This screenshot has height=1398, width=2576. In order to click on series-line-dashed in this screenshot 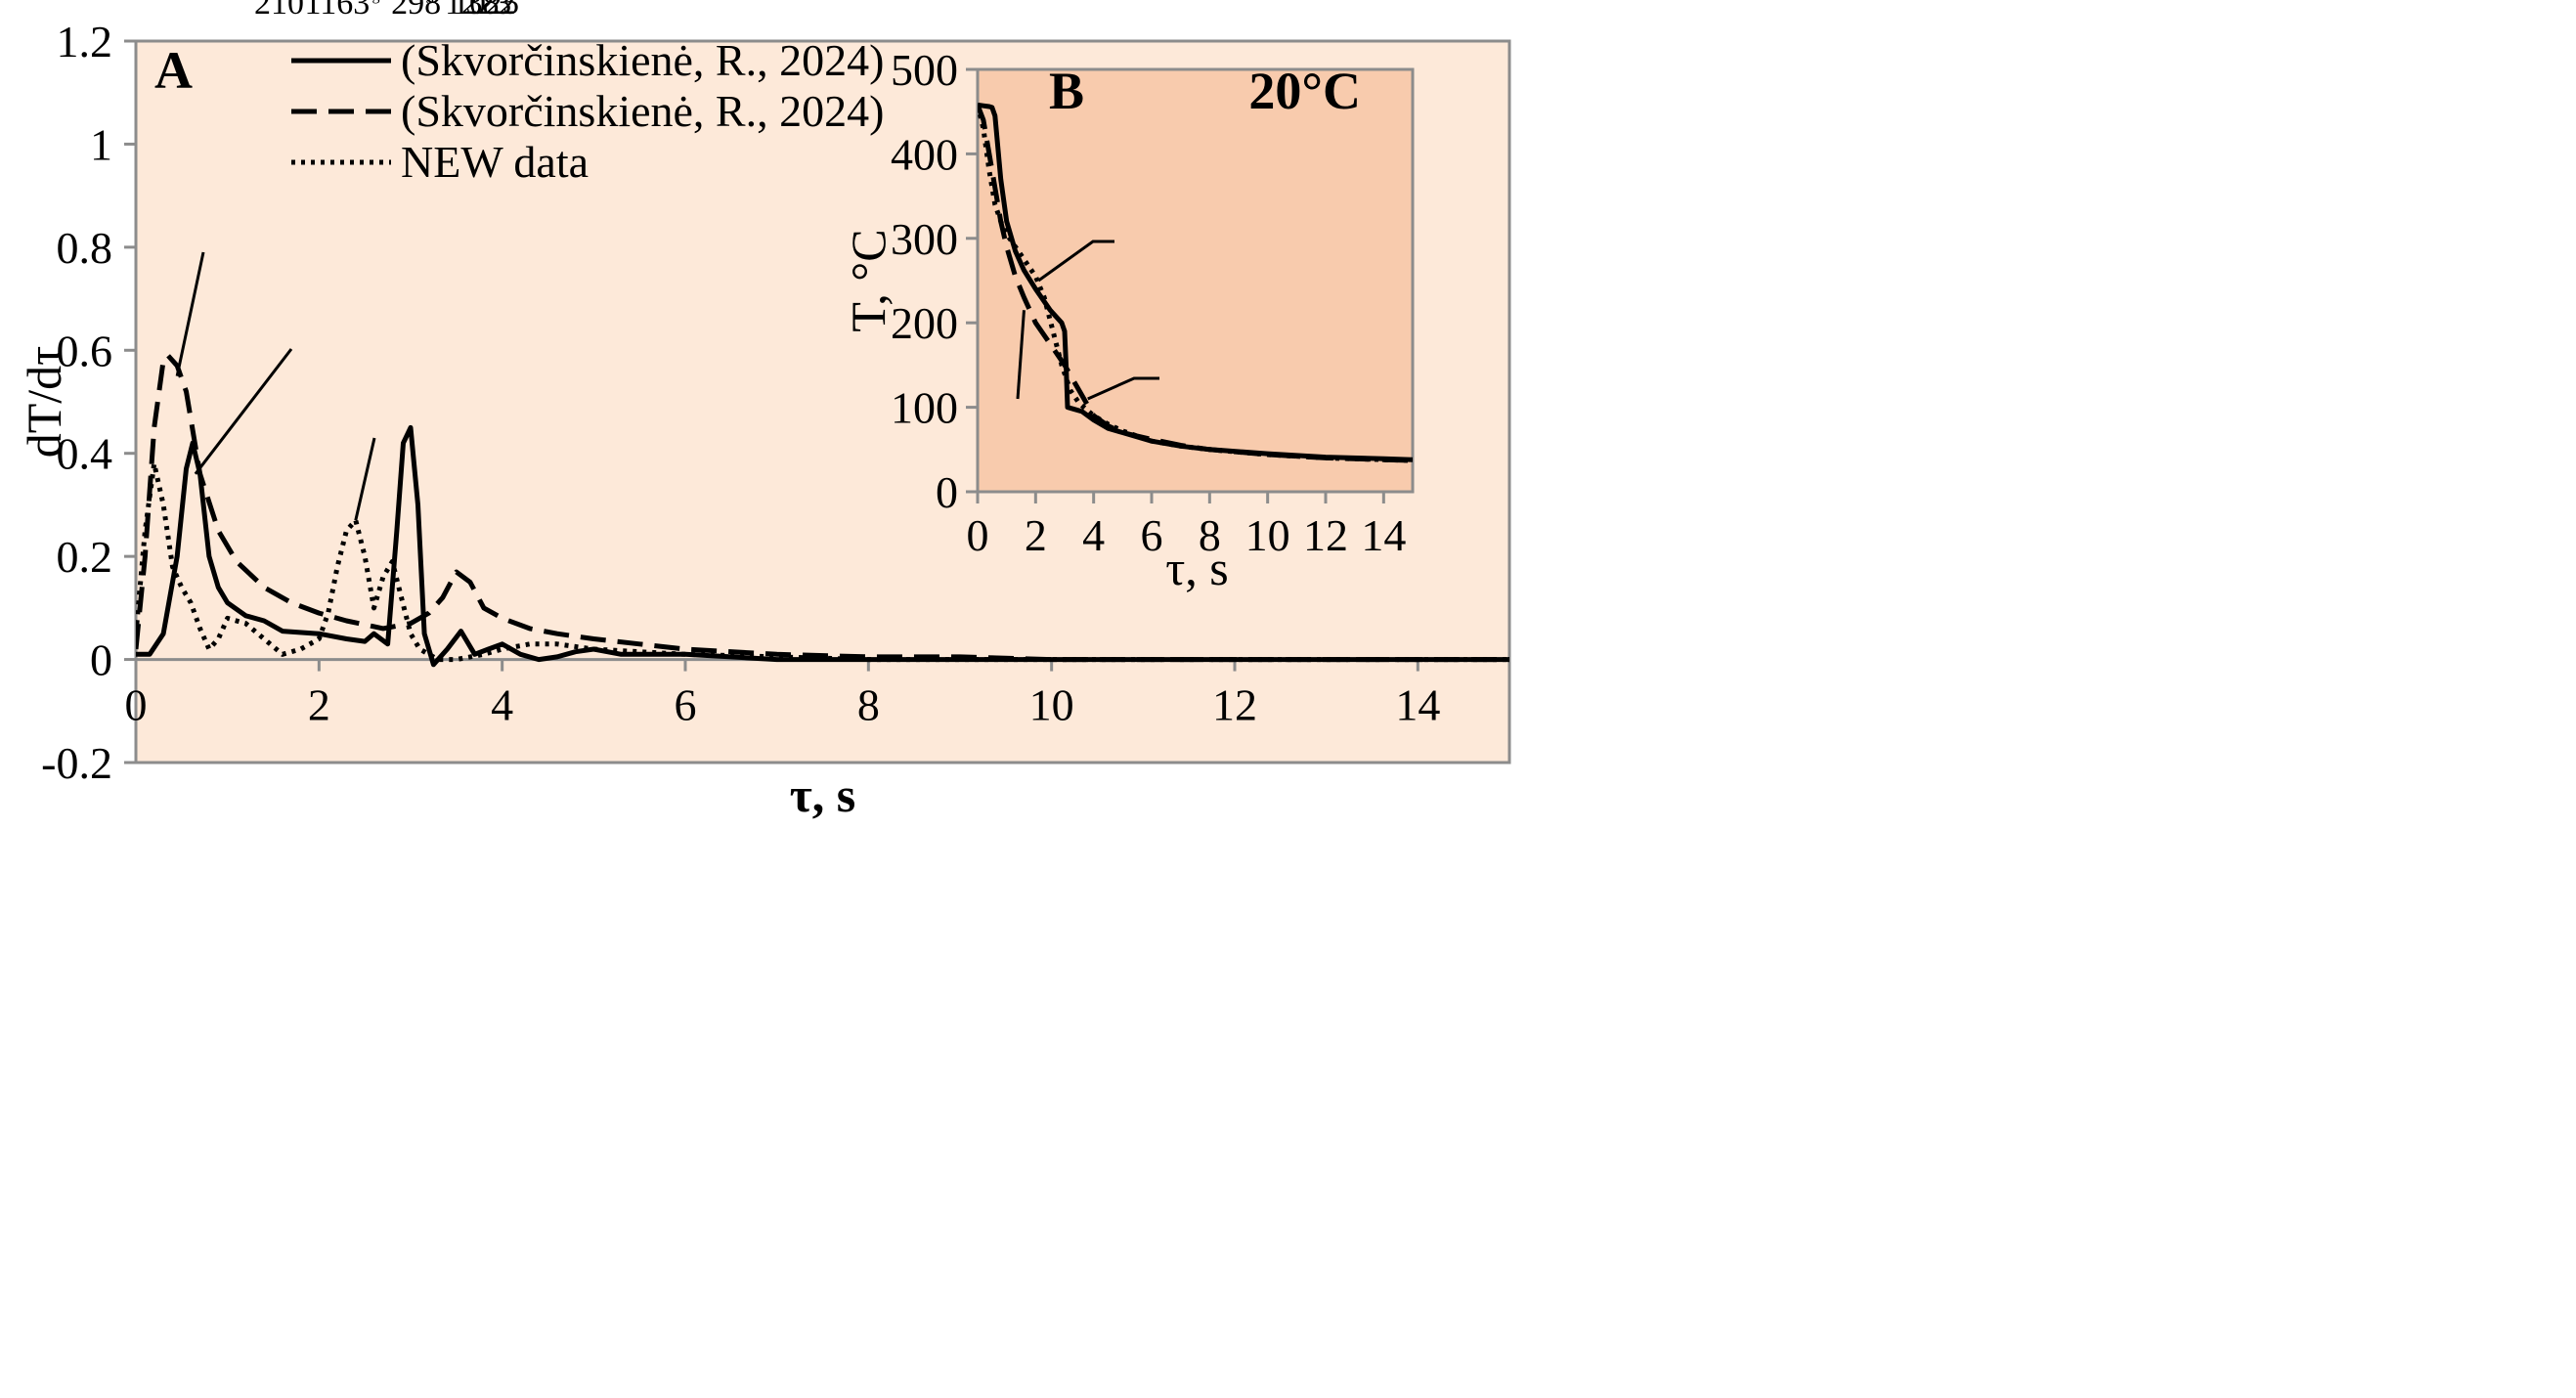, I will do `click(822, 508)`.